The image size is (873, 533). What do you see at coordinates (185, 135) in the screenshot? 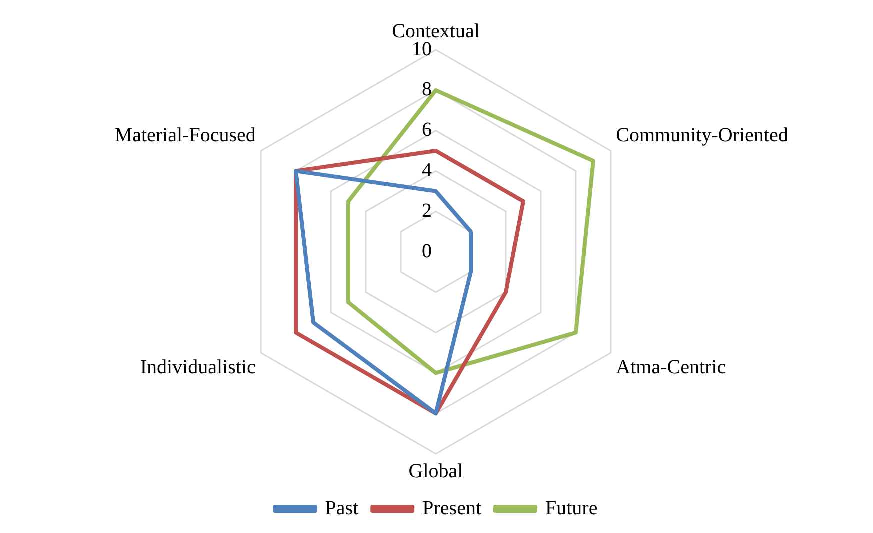
I see `spoke-label: Material-Focused` at bounding box center [185, 135].